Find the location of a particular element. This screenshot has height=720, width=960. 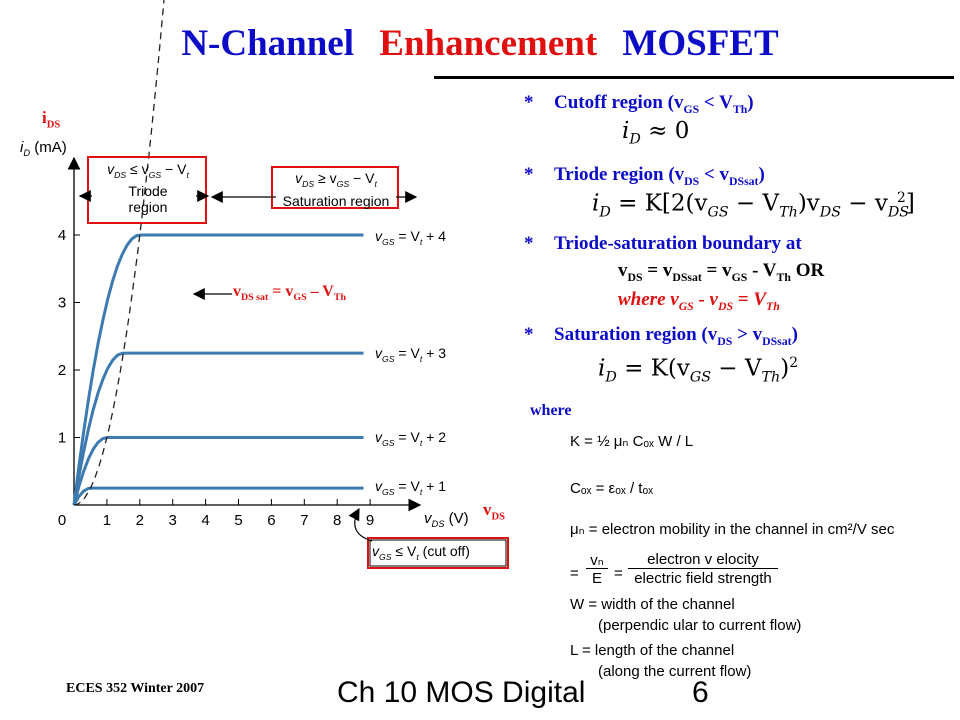

velocity-numerator: electron v elocity is located at coordinates (703, 559).